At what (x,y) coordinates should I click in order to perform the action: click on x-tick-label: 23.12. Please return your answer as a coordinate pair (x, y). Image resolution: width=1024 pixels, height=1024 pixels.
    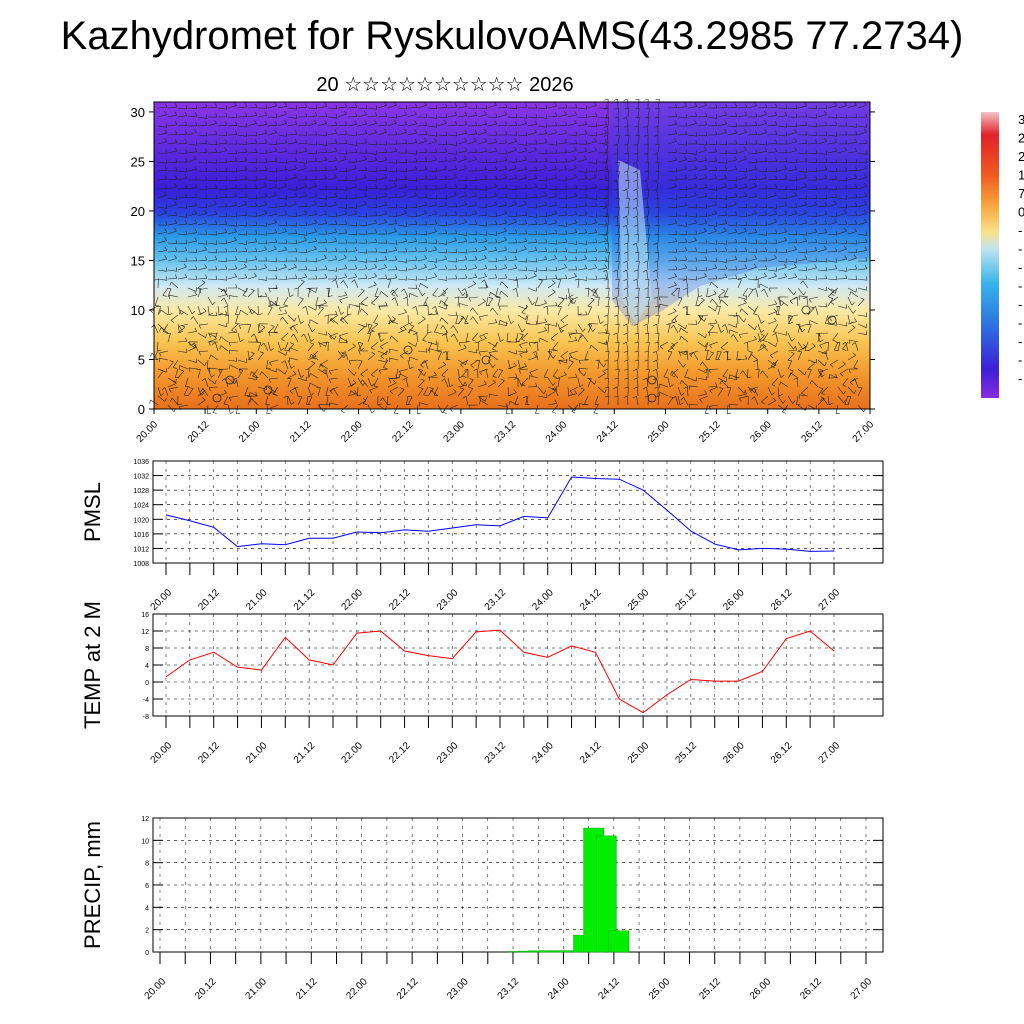
    Looking at the image, I should click on (506, 432).